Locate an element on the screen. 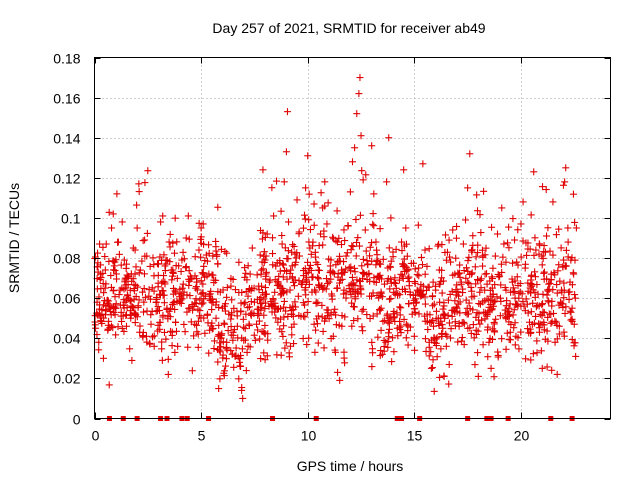 The height and width of the screenshot is (480, 640). y-tick-label: 0.04 is located at coordinates (66, 339).